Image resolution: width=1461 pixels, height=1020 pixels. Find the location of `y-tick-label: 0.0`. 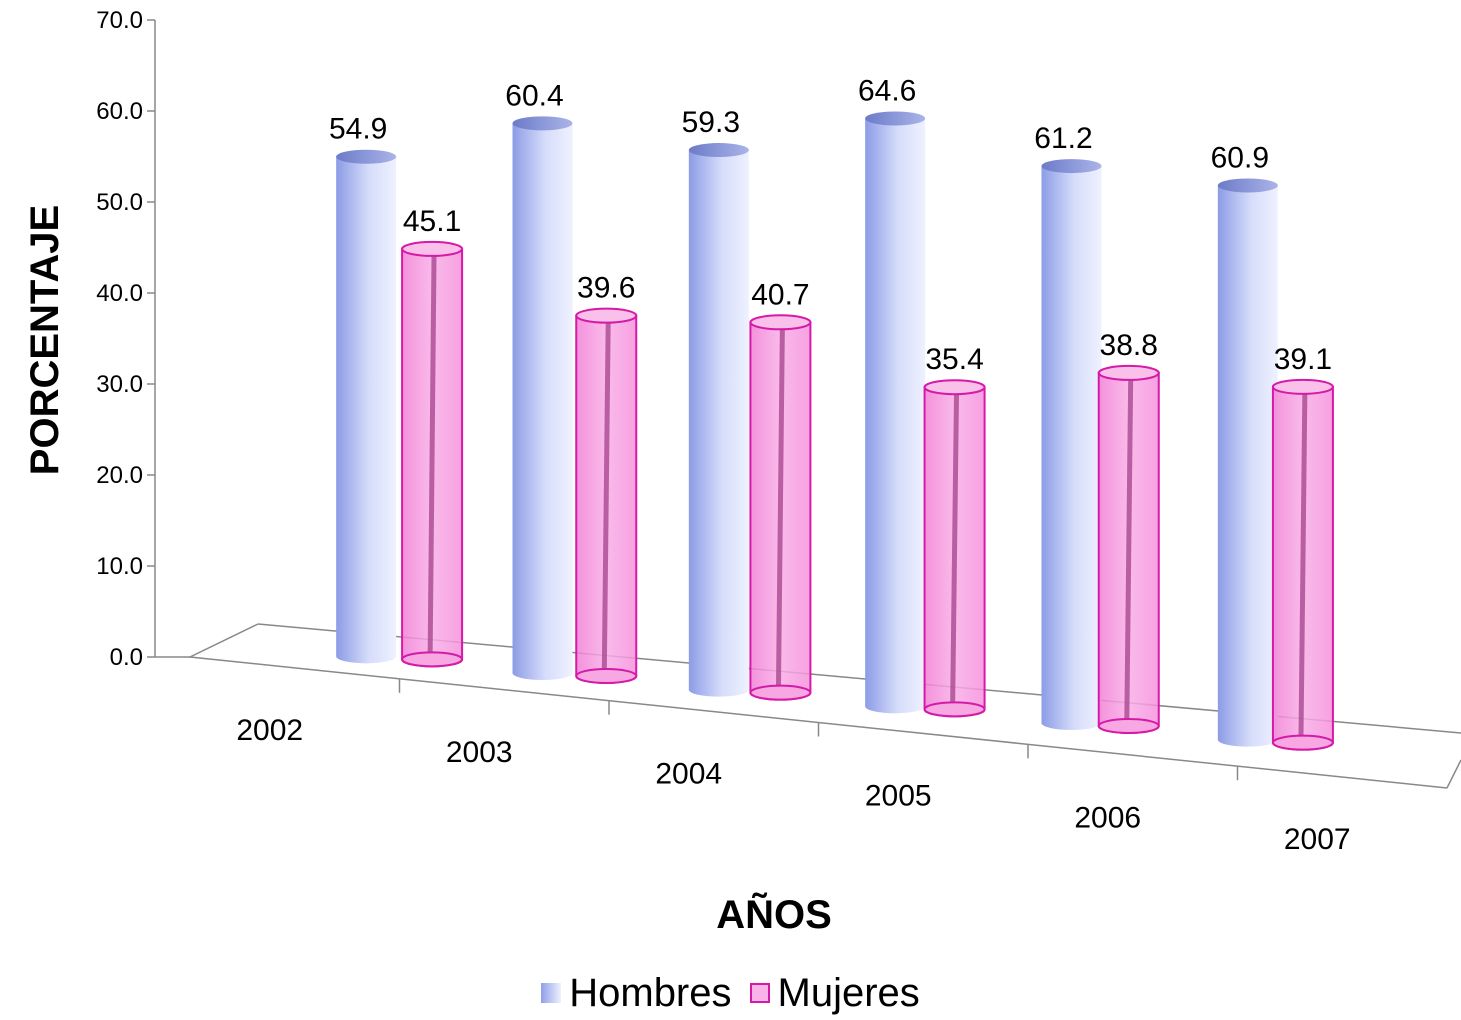

y-tick-label: 0.0 is located at coordinates (126, 657).